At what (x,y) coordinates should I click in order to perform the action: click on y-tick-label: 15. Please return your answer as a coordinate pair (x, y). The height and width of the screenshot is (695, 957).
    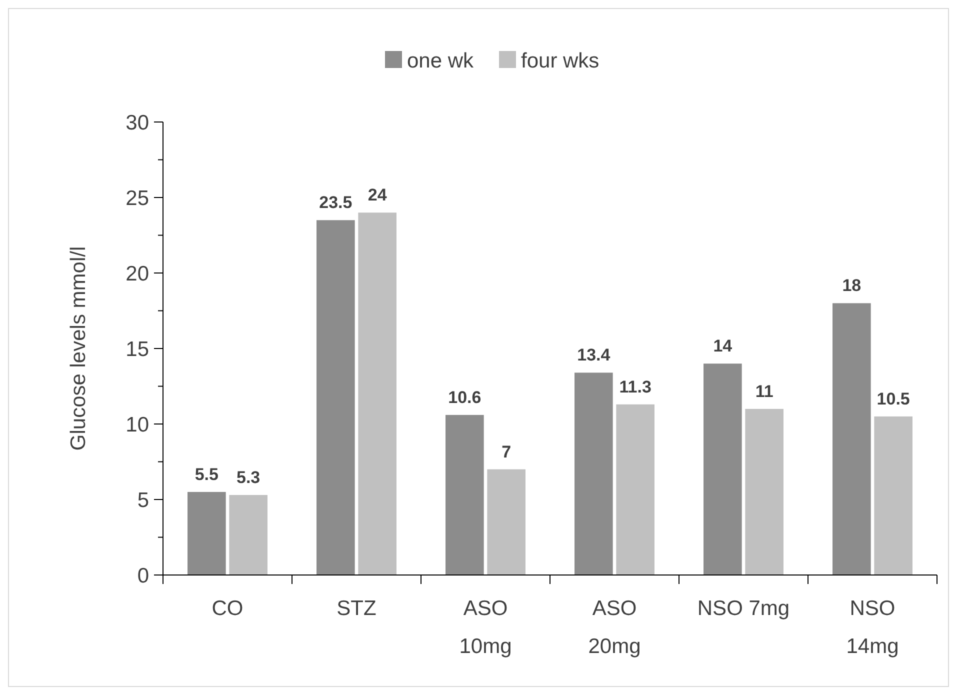
    Looking at the image, I should click on (137, 349).